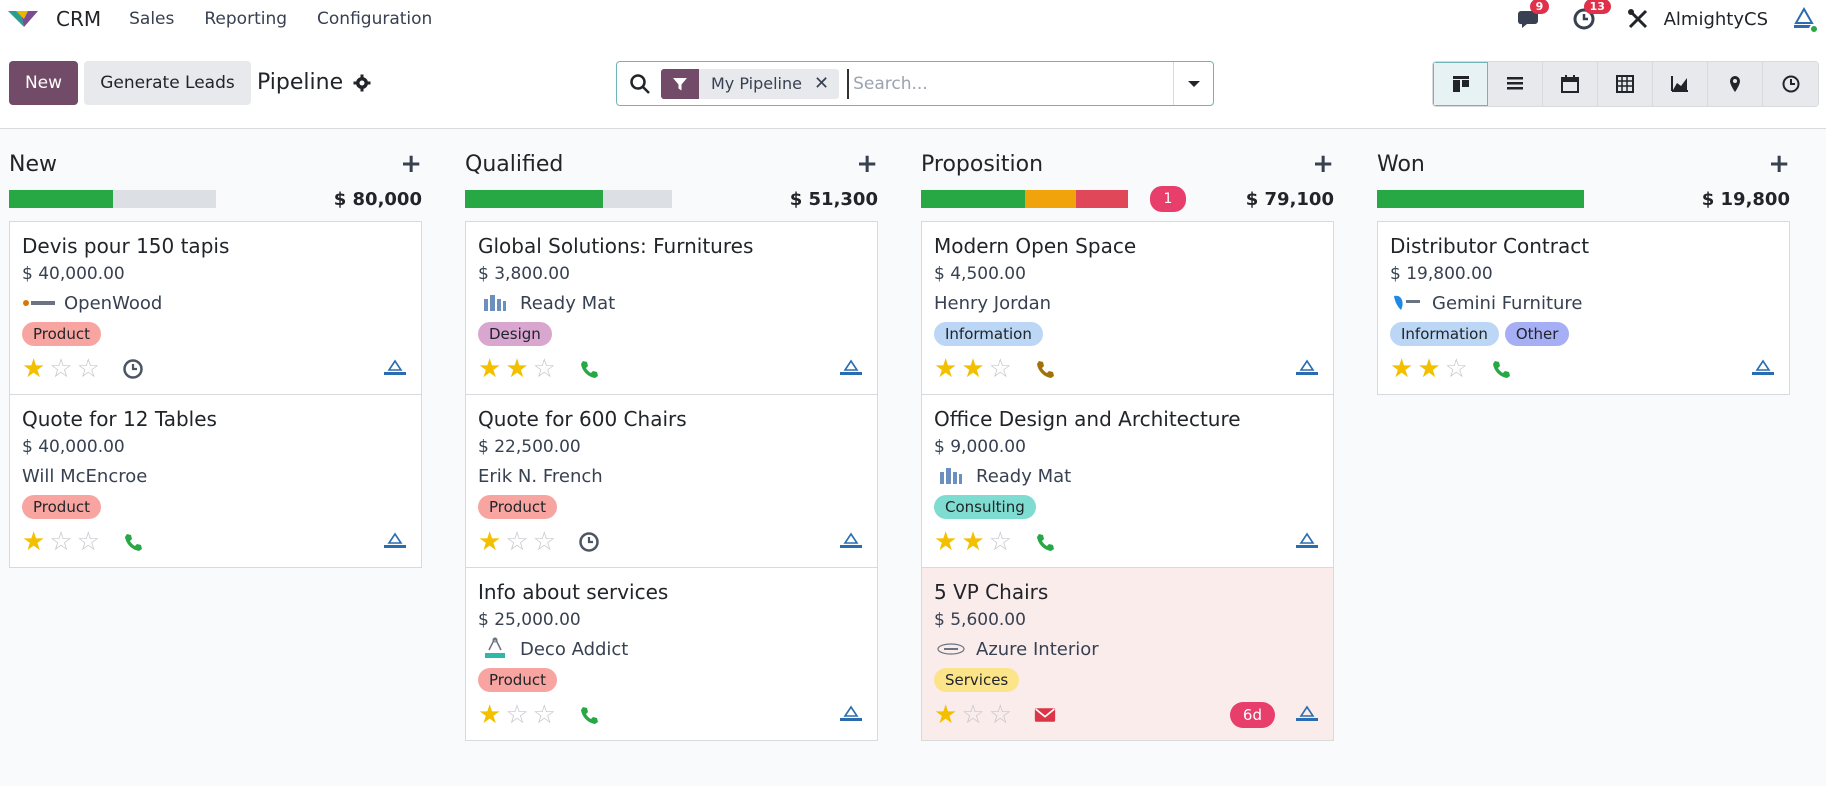  What do you see at coordinates (821, 83) in the screenshot?
I see `remove-facet-close-icon: ✕` at bounding box center [821, 83].